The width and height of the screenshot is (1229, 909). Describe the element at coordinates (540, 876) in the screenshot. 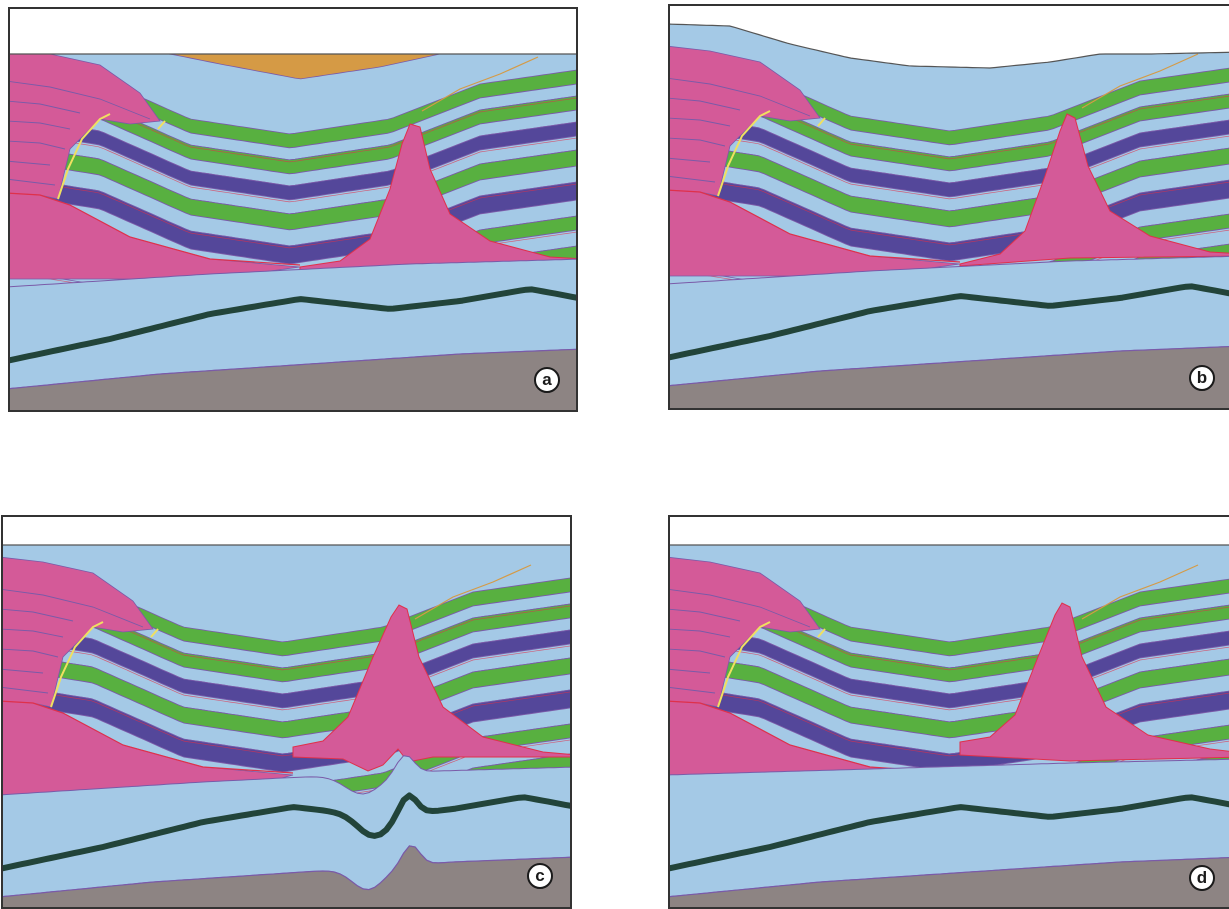

I see `panel-label-c: c` at that location.